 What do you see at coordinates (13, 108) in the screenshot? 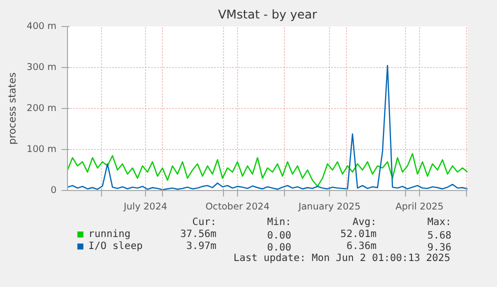
I see `y-axis-title: process states` at bounding box center [13, 108].